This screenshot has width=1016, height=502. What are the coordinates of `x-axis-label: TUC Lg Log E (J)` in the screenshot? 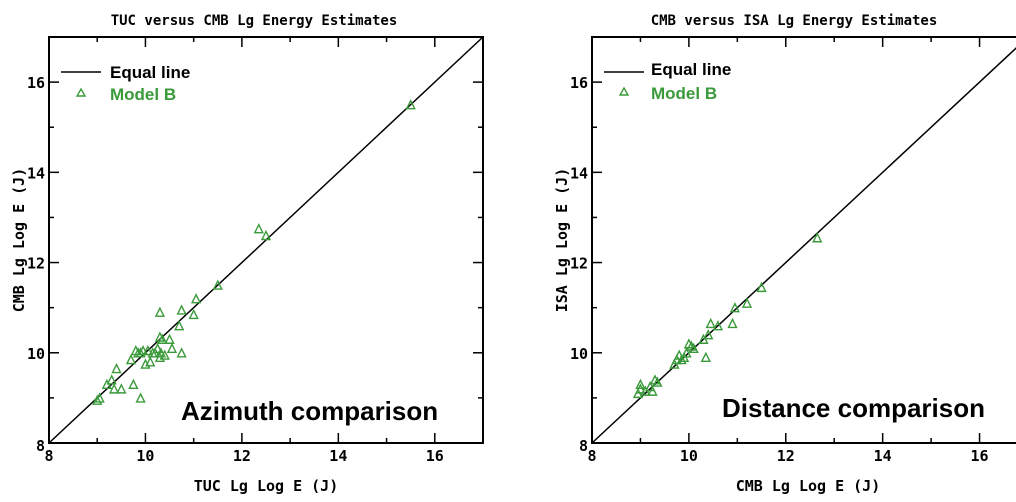 It's located at (266, 486).